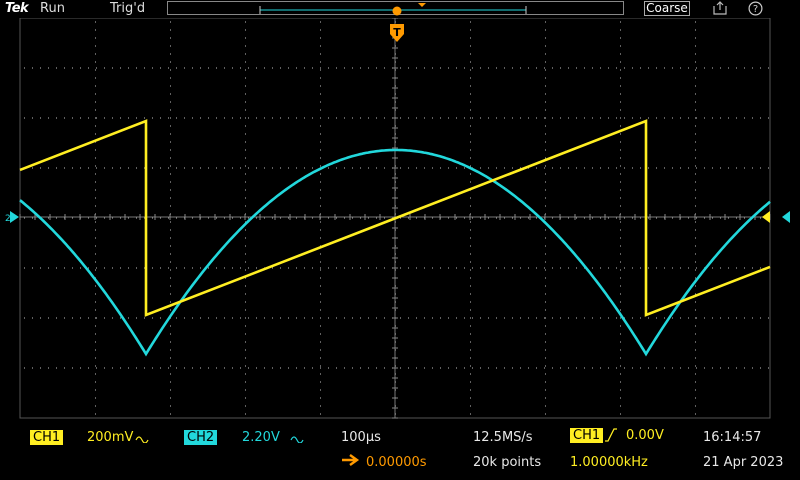 The height and width of the screenshot is (480, 800). I want to click on clock-time: 16:14:57, so click(732, 437).